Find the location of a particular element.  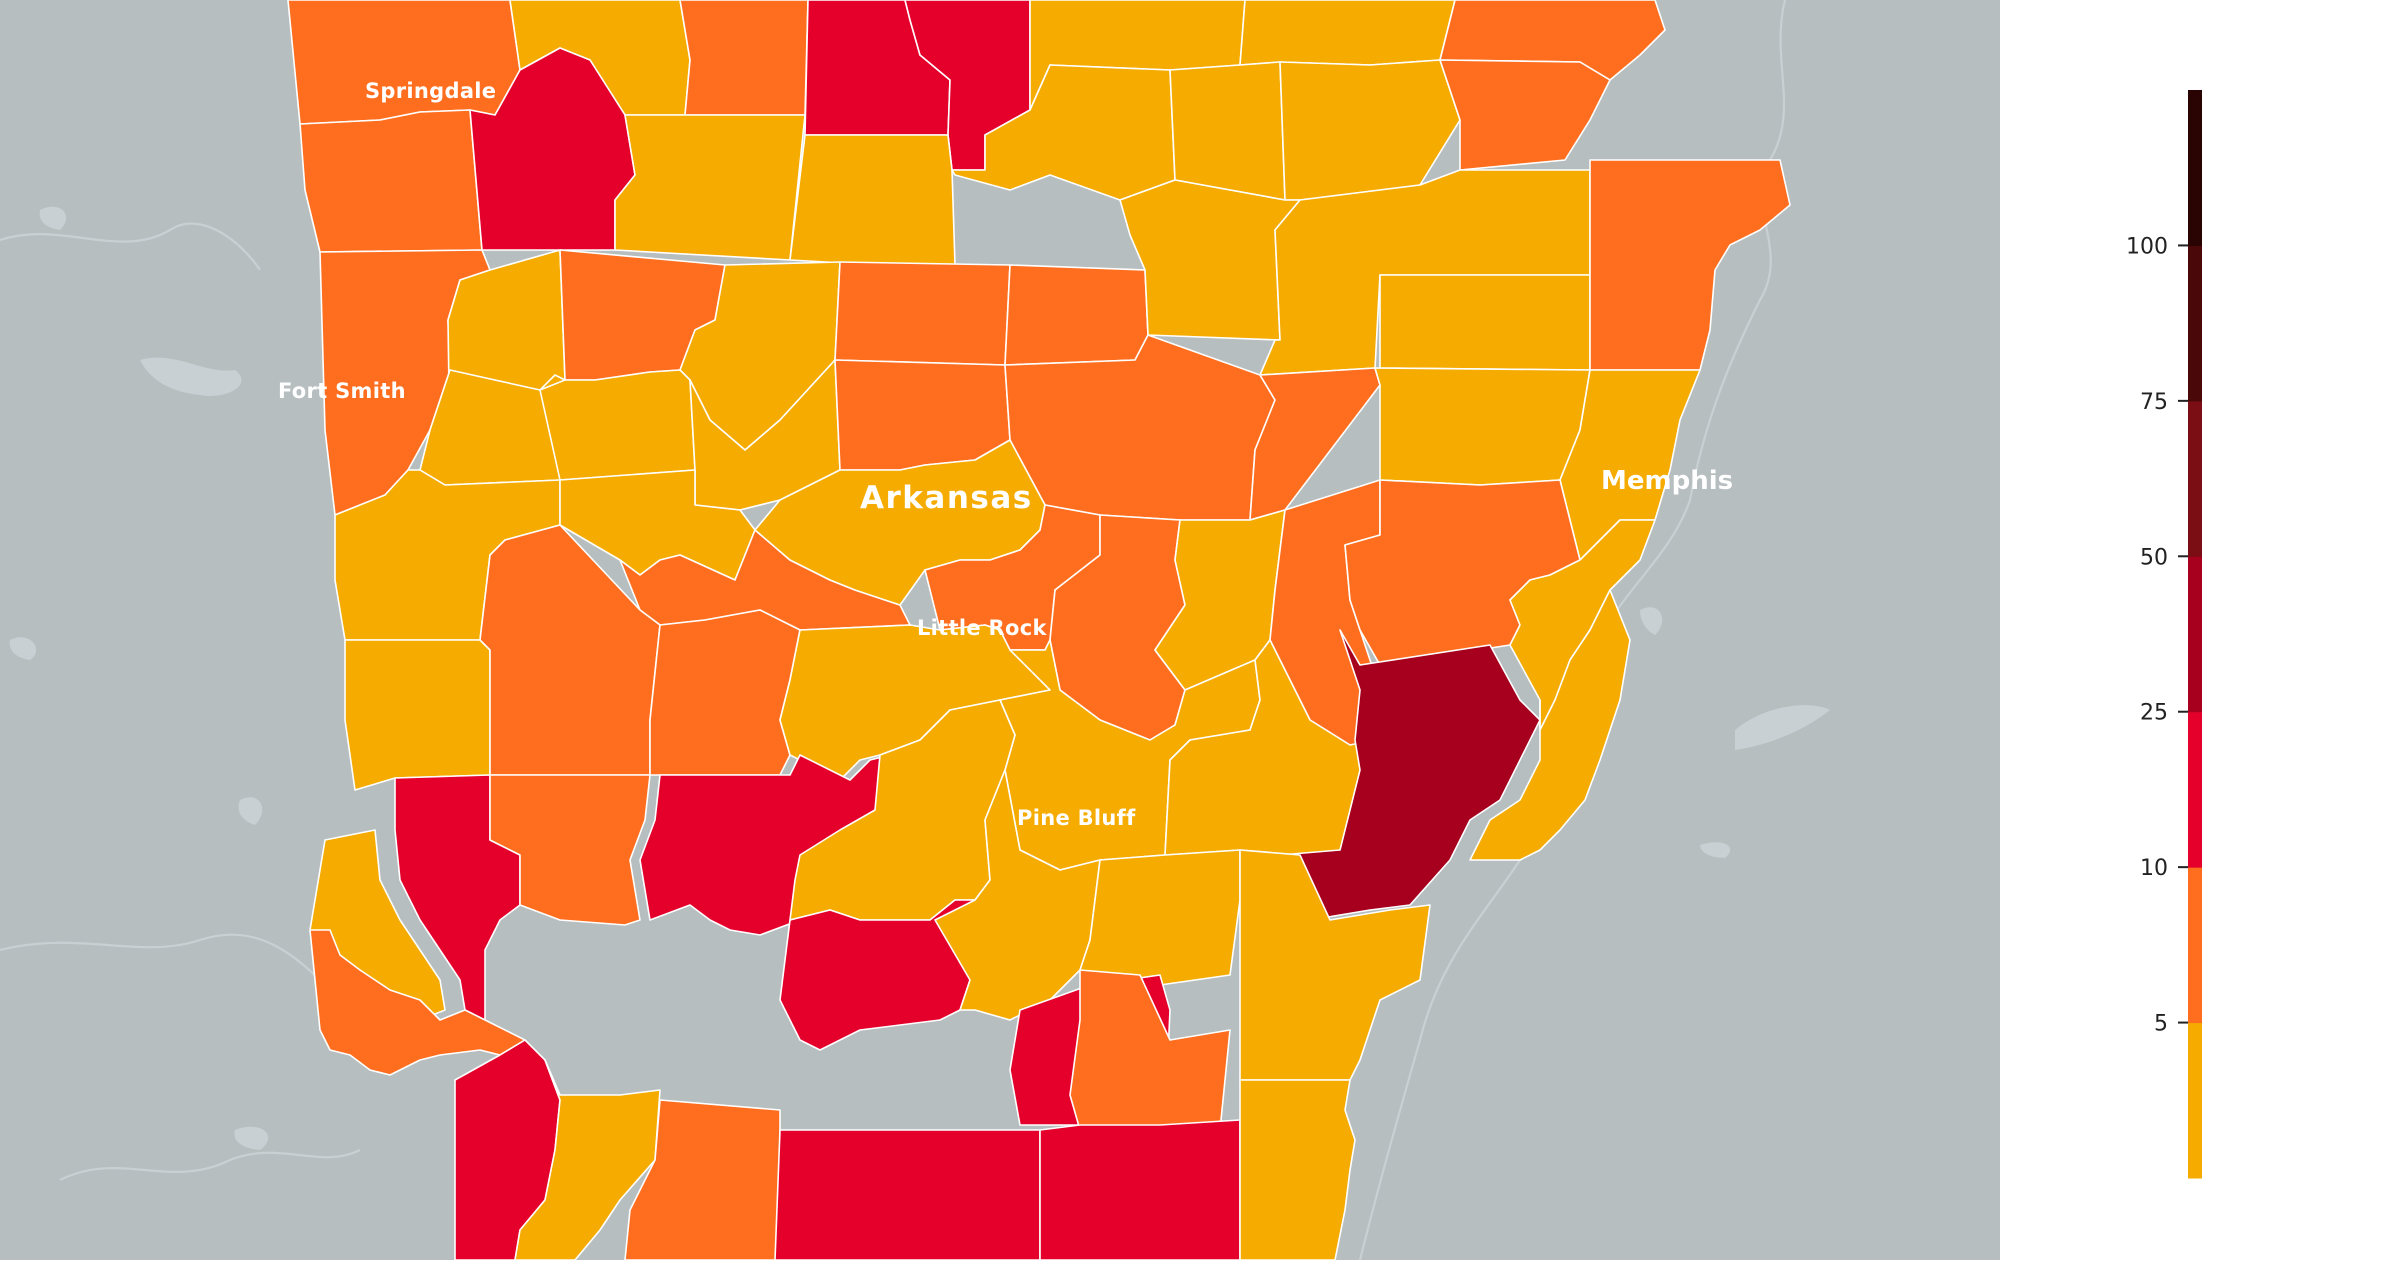

legend-color-bar is located at coordinates (2195, 634).